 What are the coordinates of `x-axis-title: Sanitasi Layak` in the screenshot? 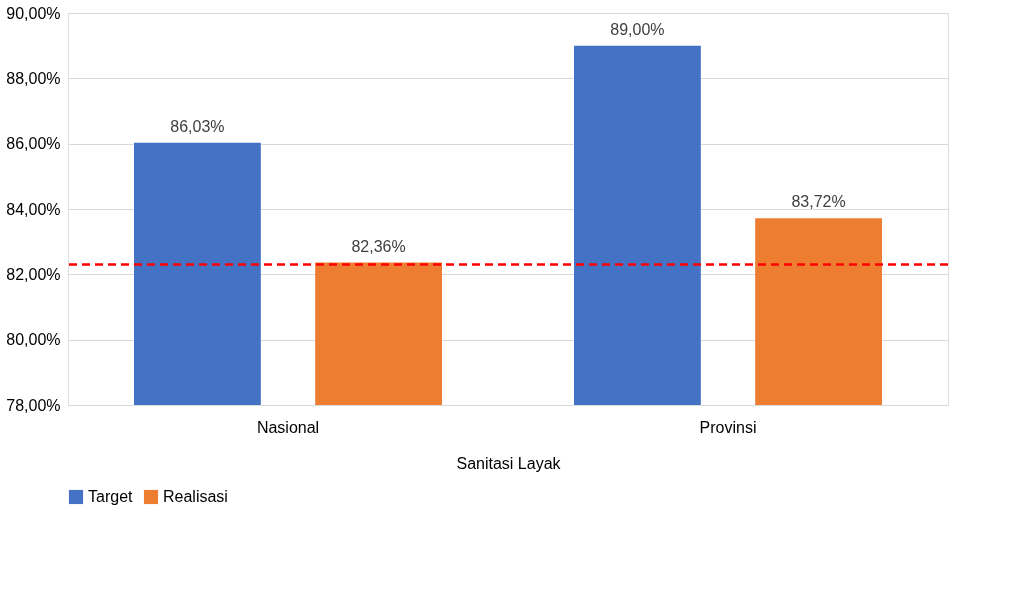 It's located at (509, 463).